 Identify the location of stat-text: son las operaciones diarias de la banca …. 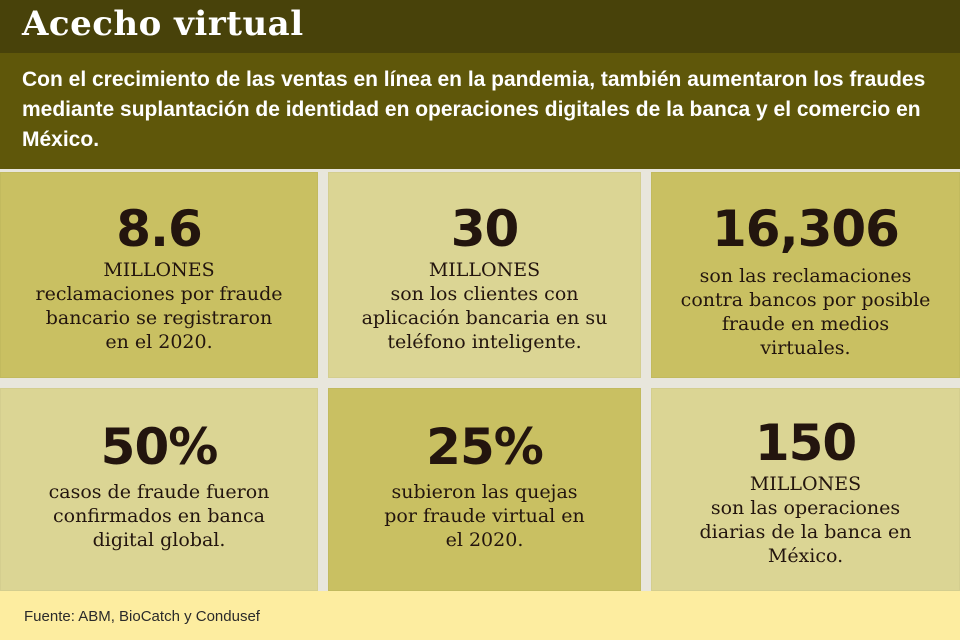
(805, 532).